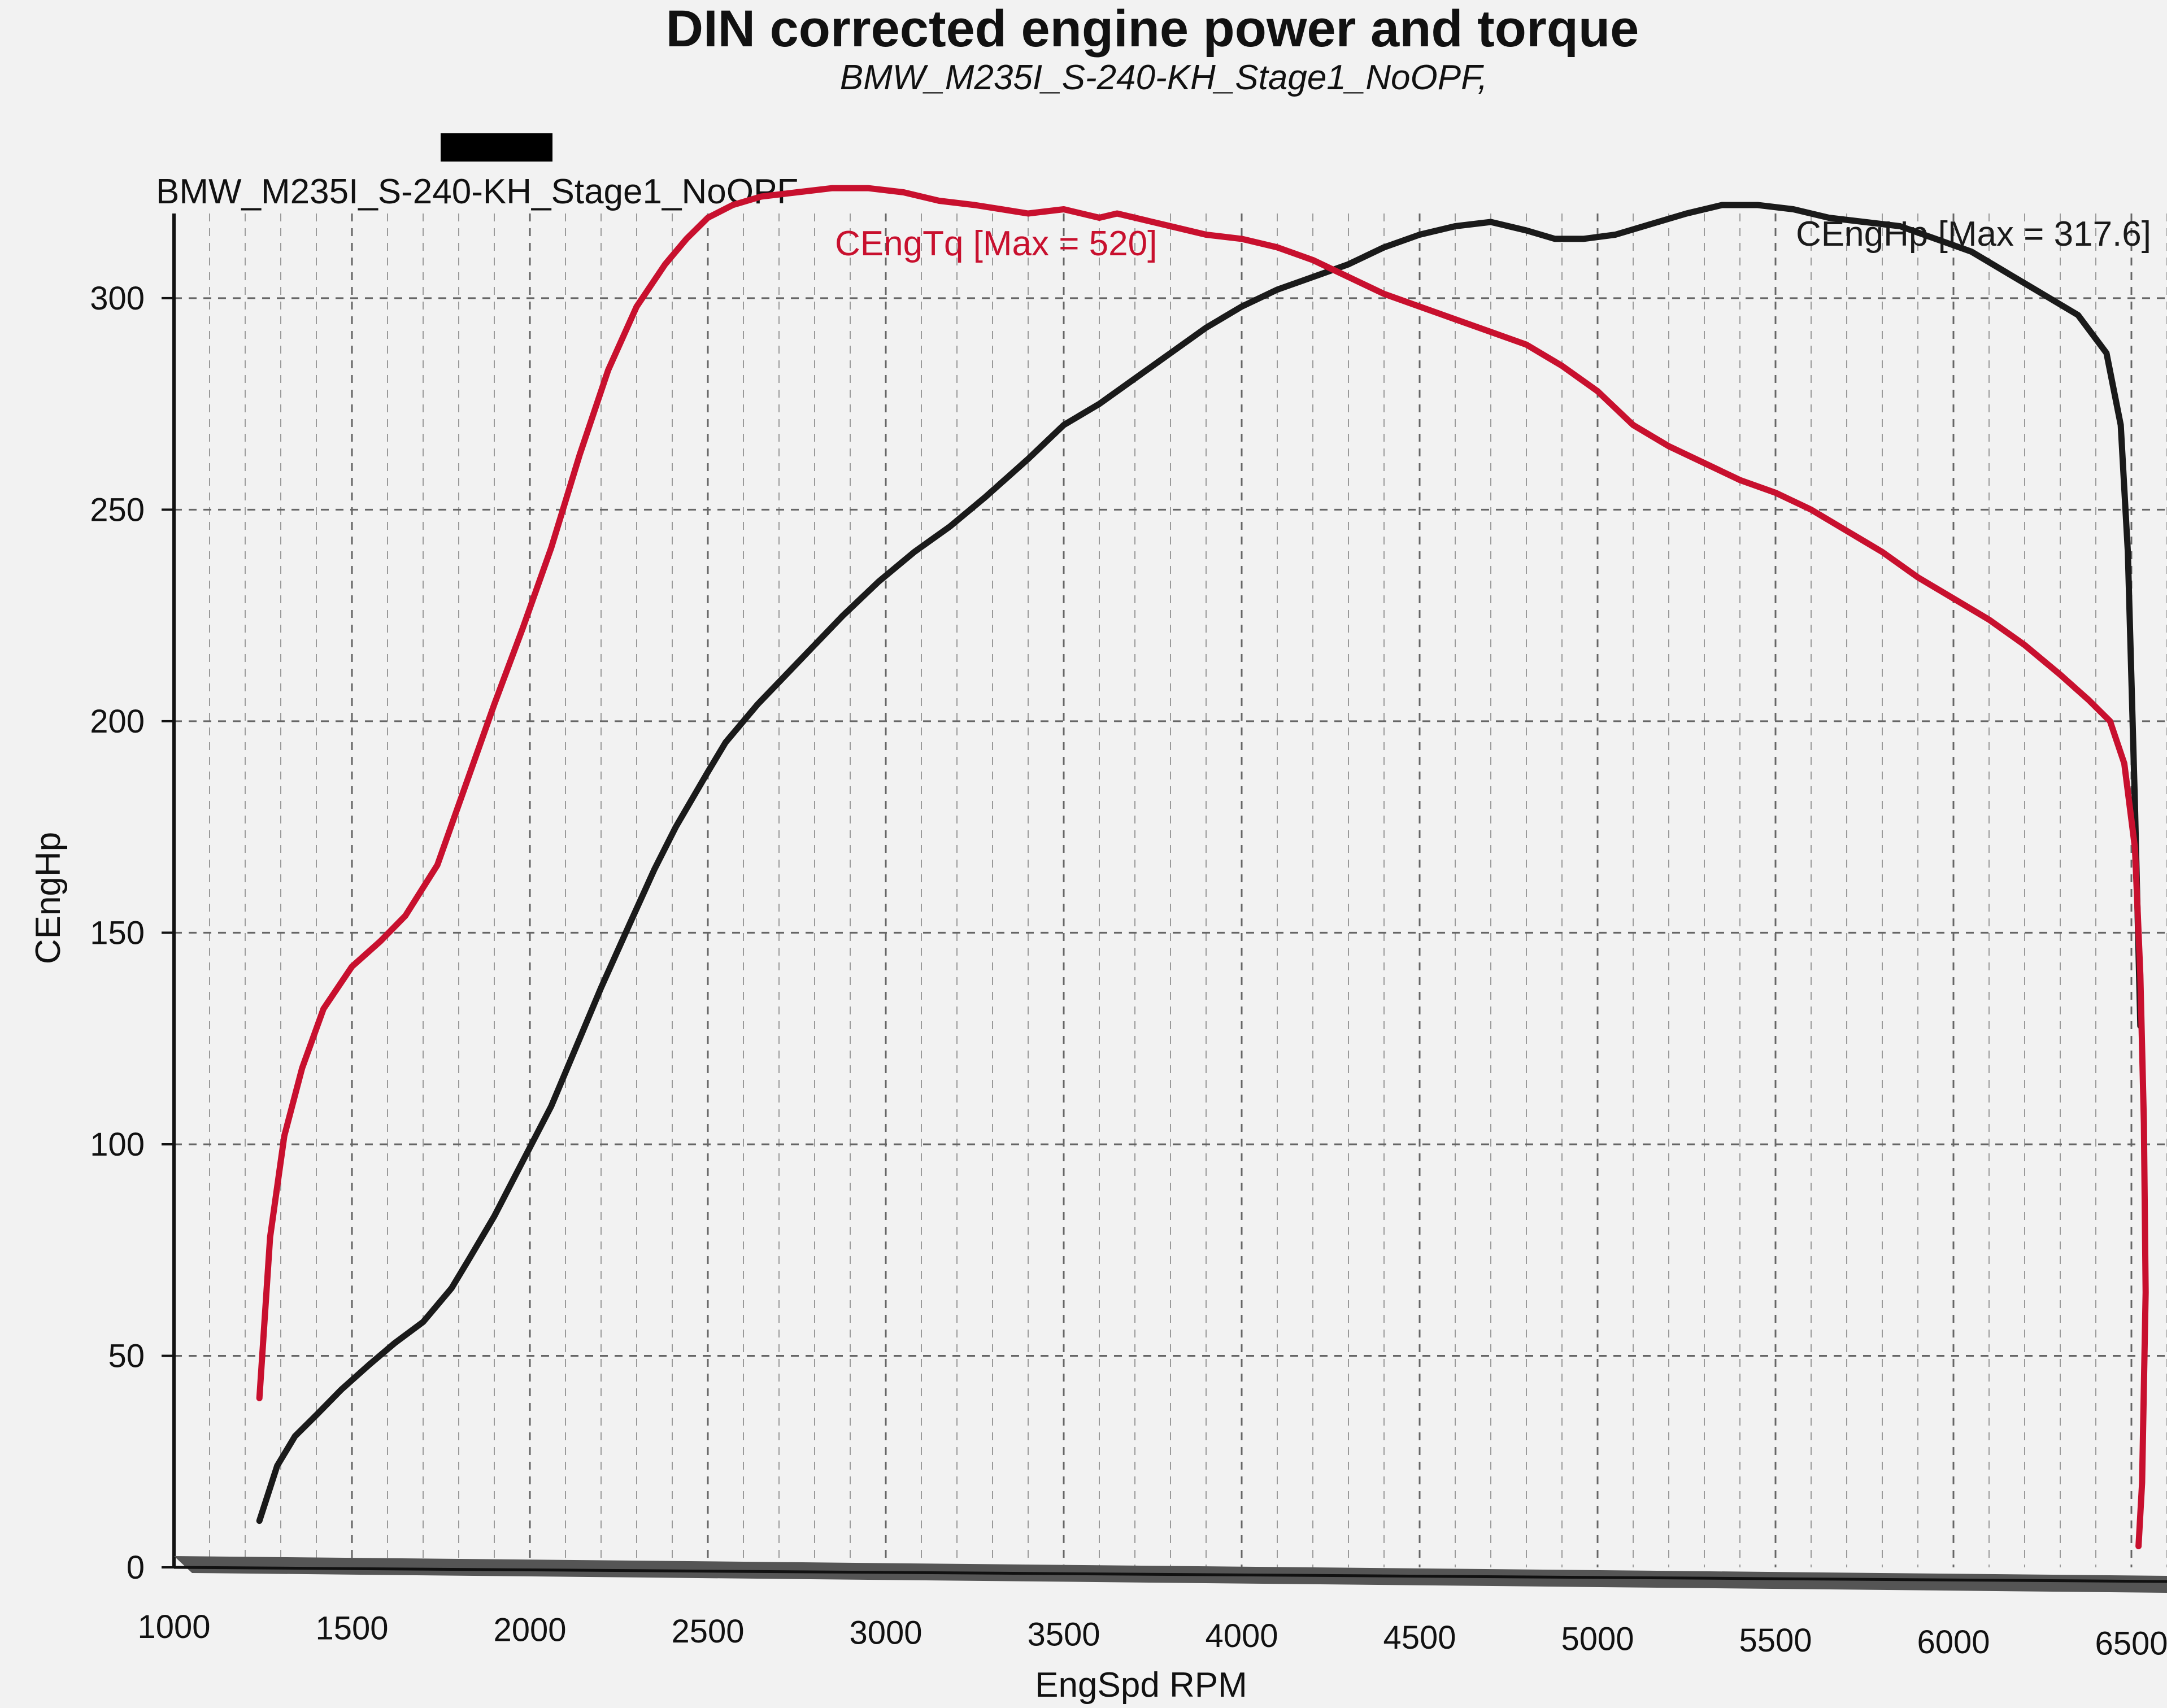  What do you see at coordinates (707, 1631) in the screenshot?
I see `x-tick-label: 2500` at bounding box center [707, 1631].